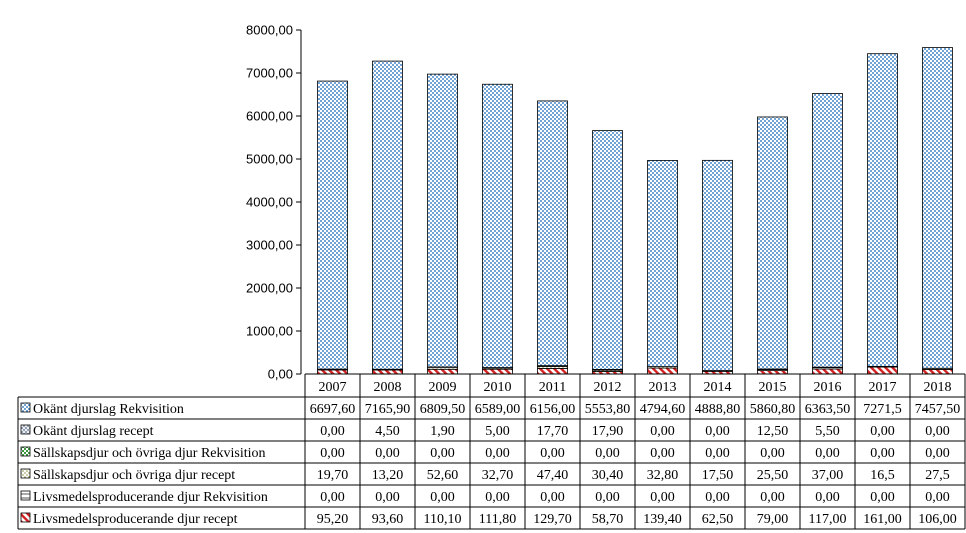 This screenshot has height=533, width=966. What do you see at coordinates (773, 519) in the screenshot?
I see `table-cell: 79,00` at bounding box center [773, 519].